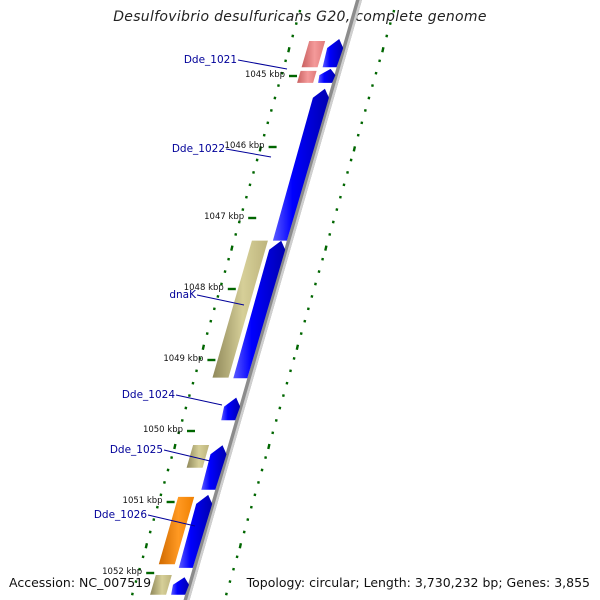 The height and width of the screenshot is (600, 600). I want to click on scale-tick-label: 1049 kbp, so click(183, 359).